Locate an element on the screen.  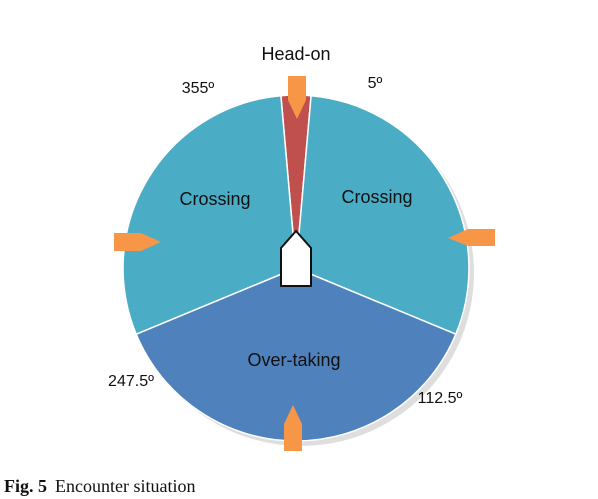
arrow-left-icon is located at coordinates (471, 237).